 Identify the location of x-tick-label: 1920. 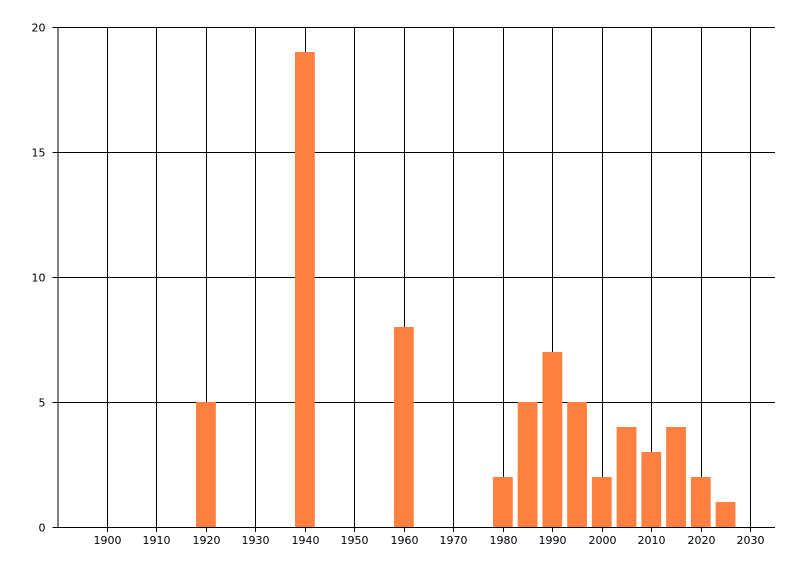
(207, 540).